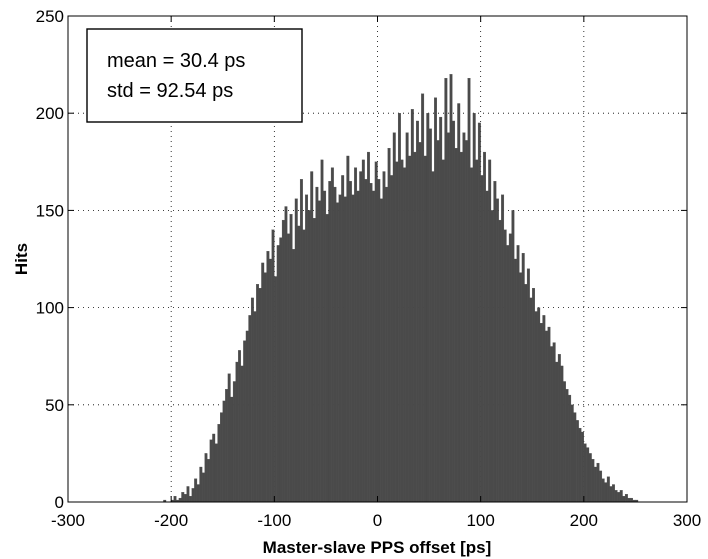 This screenshot has height=559, width=708. What do you see at coordinates (50, 16) in the screenshot?
I see `y-tick-label: 250` at bounding box center [50, 16].